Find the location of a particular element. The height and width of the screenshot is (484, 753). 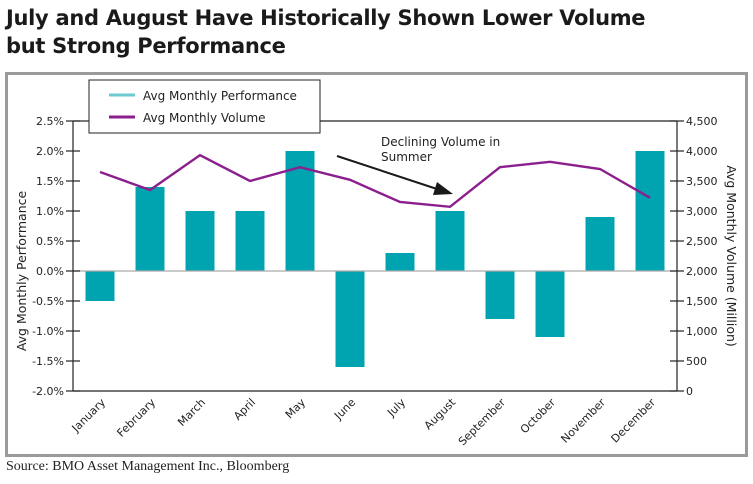

y-tick-label-left: 0.0% is located at coordinates (50, 271).